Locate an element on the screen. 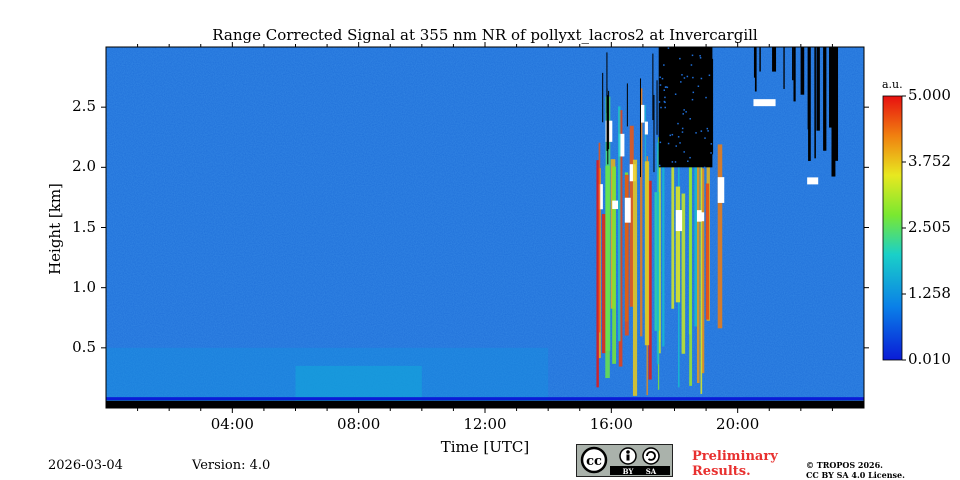 This screenshot has height=480, width=960. copyright-notice: © TROPOS 2026. CC BY SA 4.0 License. is located at coordinates (855, 470).